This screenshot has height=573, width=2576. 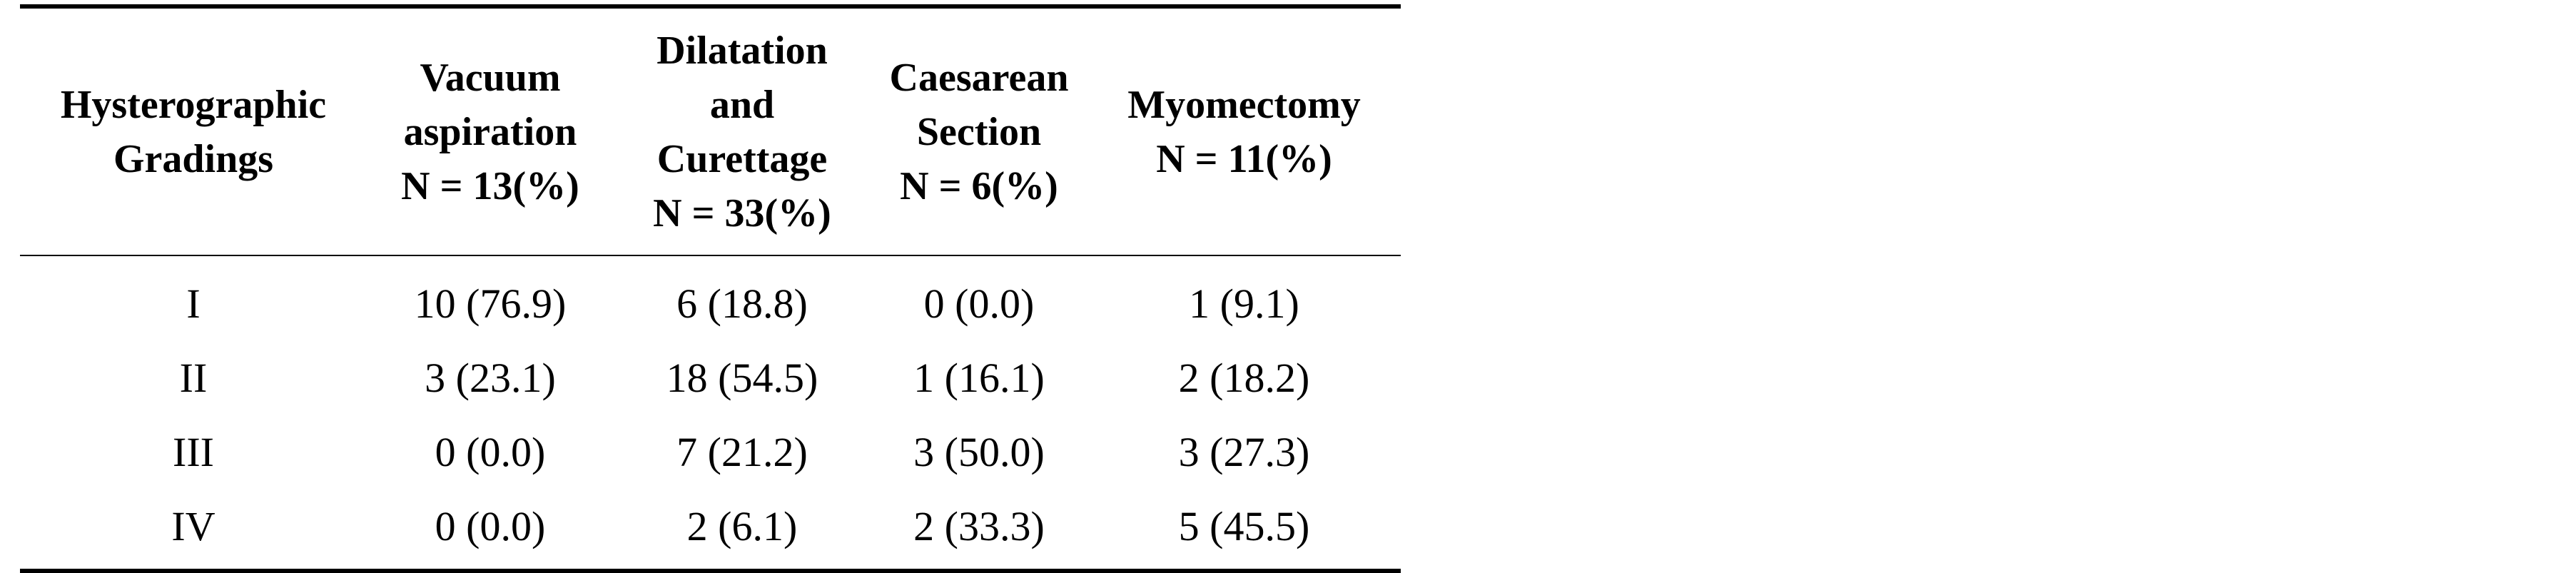 I want to click on dilatation-curettage-cell: 6 (18.8), so click(x=742, y=303).